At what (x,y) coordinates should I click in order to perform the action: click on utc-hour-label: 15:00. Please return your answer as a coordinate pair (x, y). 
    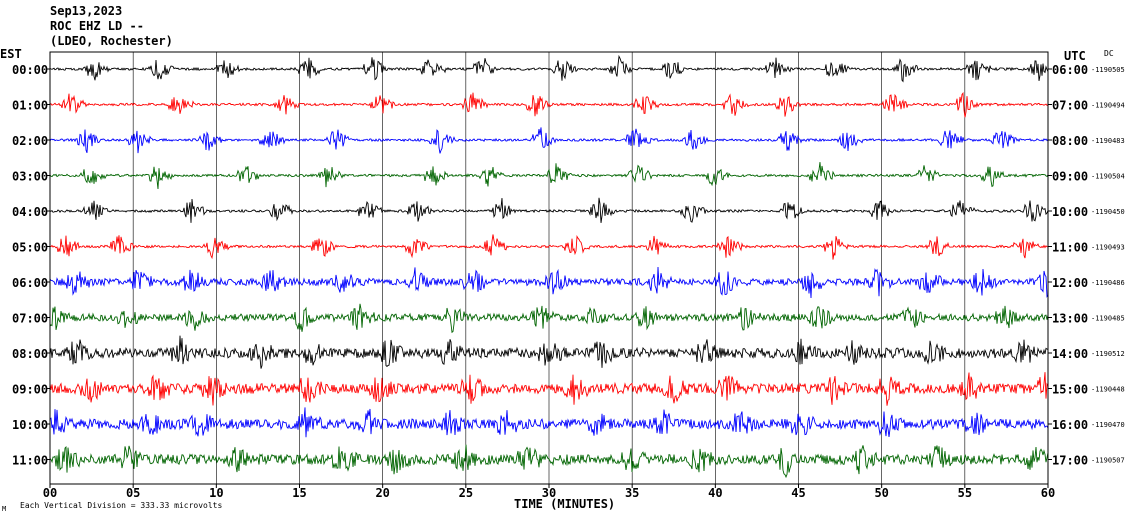
    Looking at the image, I should click on (1070, 390).